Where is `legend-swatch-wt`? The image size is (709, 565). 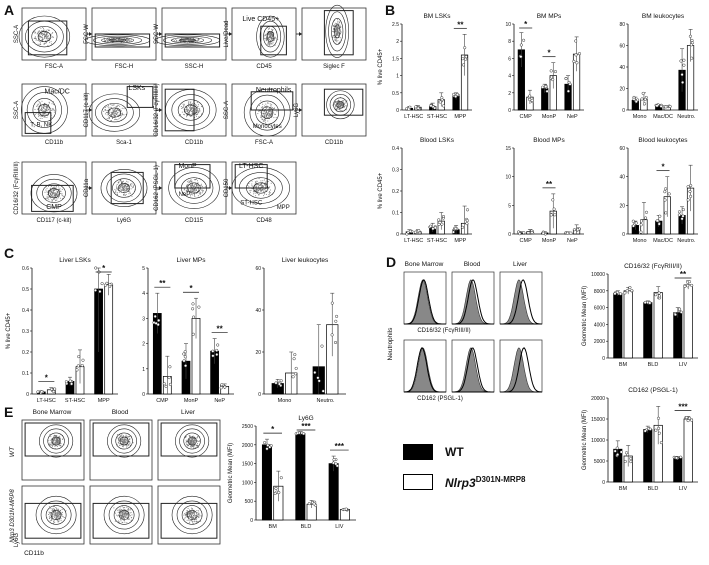
legend-swatch-wt is located at coordinates (418, 452).